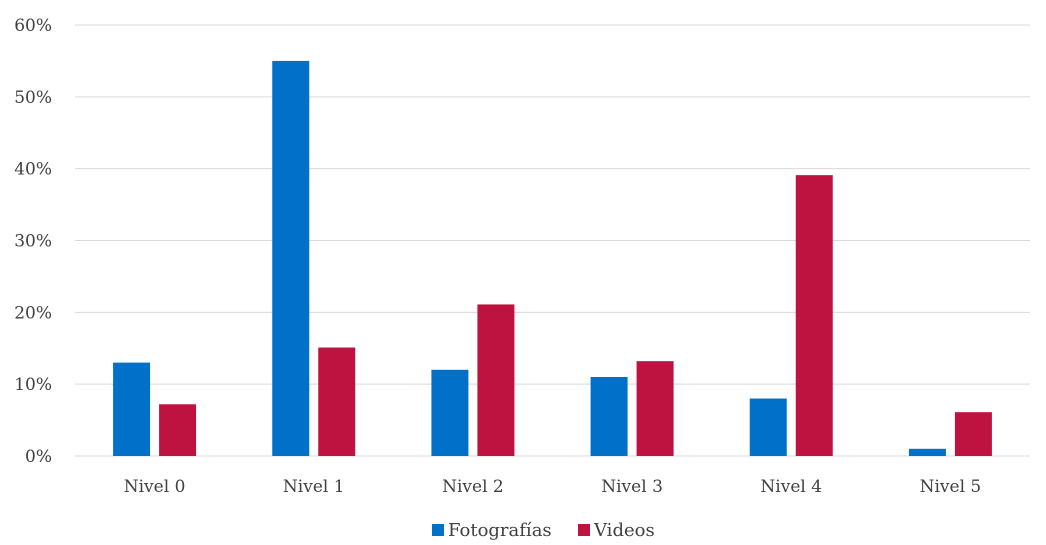  Describe the element at coordinates (584, 530) in the screenshot. I see `legend-swatch-videos` at that location.